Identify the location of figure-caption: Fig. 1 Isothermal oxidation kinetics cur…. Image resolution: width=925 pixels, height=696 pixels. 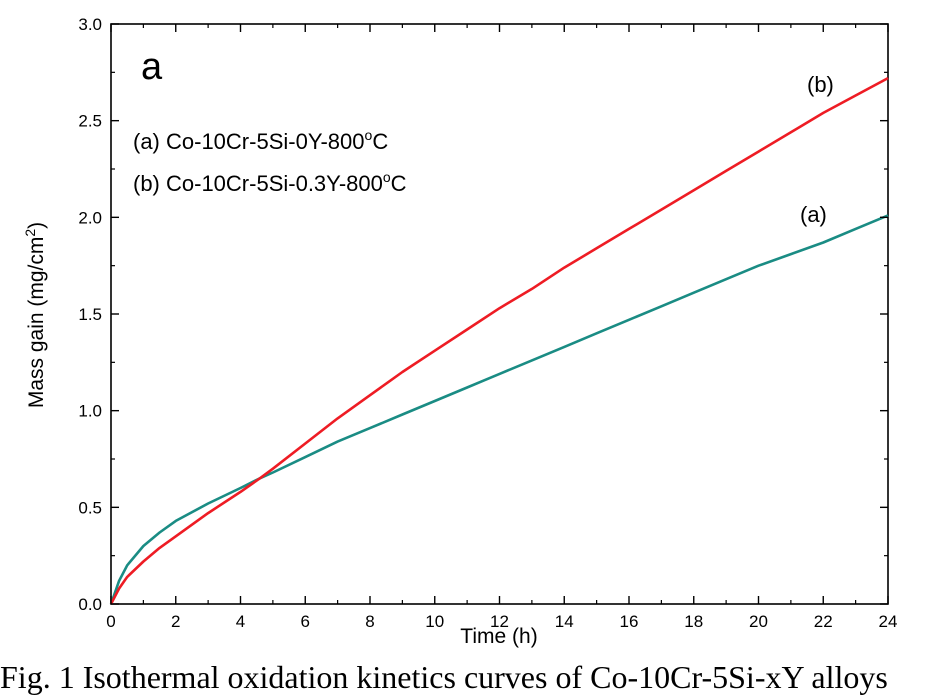
(444, 677).